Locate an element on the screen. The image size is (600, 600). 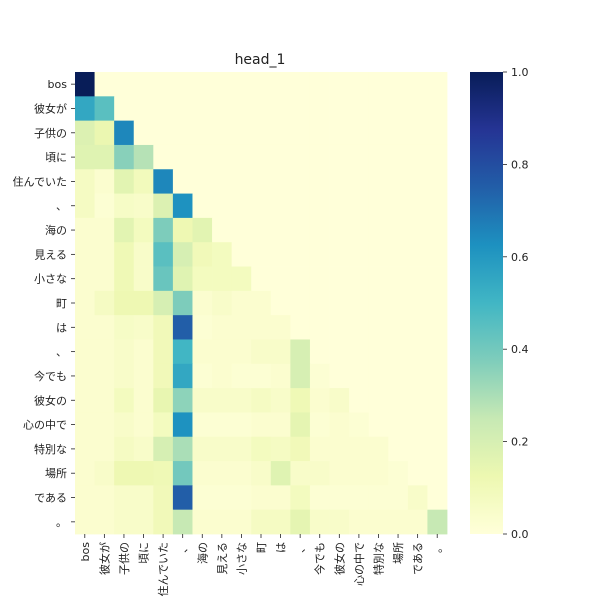
heatmap-cell-r16-c15 is located at coordinates (378, 473).